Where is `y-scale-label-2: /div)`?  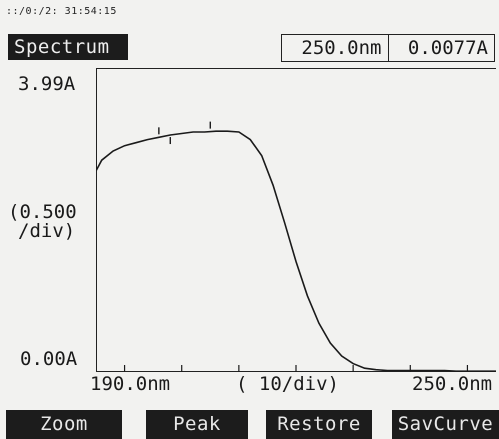
y-scale-label-2: /div) is located at coordinates (47, 231).